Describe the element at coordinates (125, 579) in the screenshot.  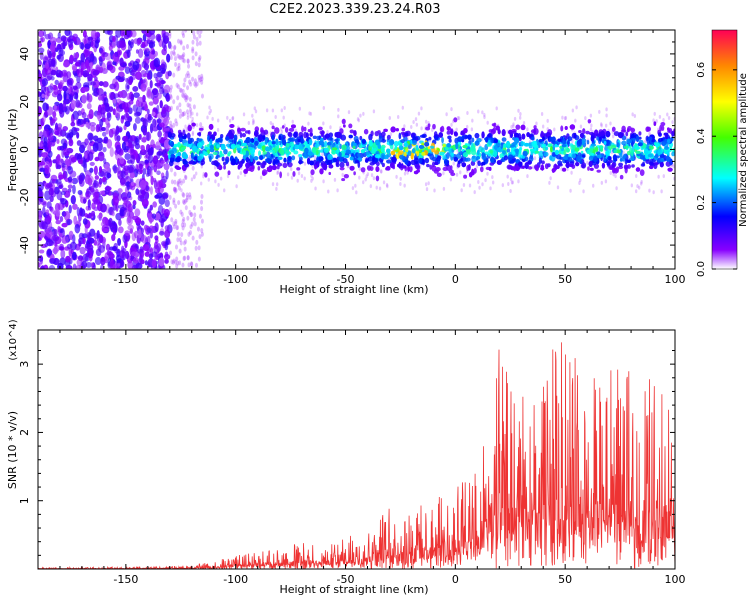
I see `x-tick-label: -150` at that location.